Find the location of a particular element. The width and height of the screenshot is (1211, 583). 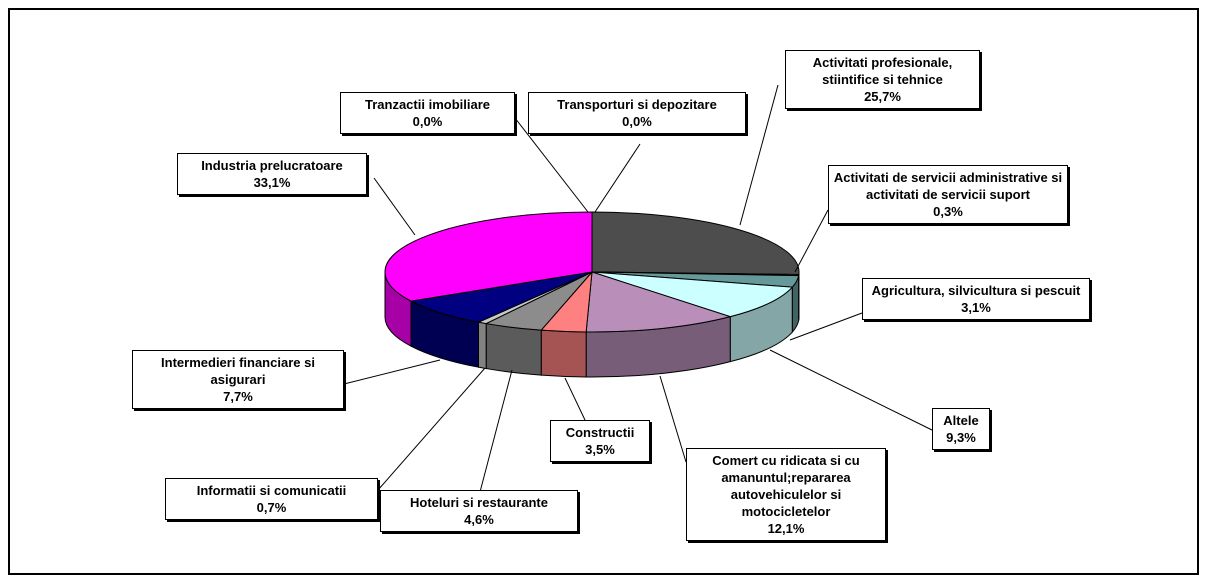

category-name: Hoteluri si restaurante is located at coordinates (479, 502).